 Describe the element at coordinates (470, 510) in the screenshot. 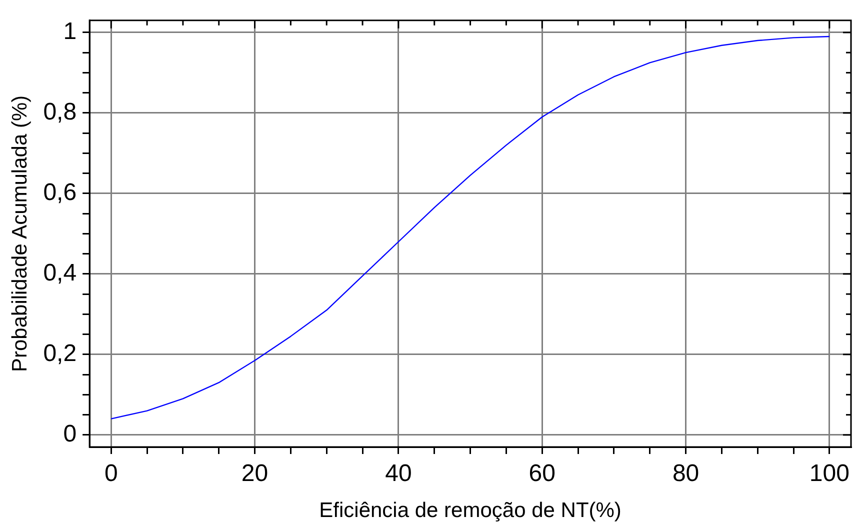

I see `x-axis-title: Eficiência de remoção de NT(%)` at that location.